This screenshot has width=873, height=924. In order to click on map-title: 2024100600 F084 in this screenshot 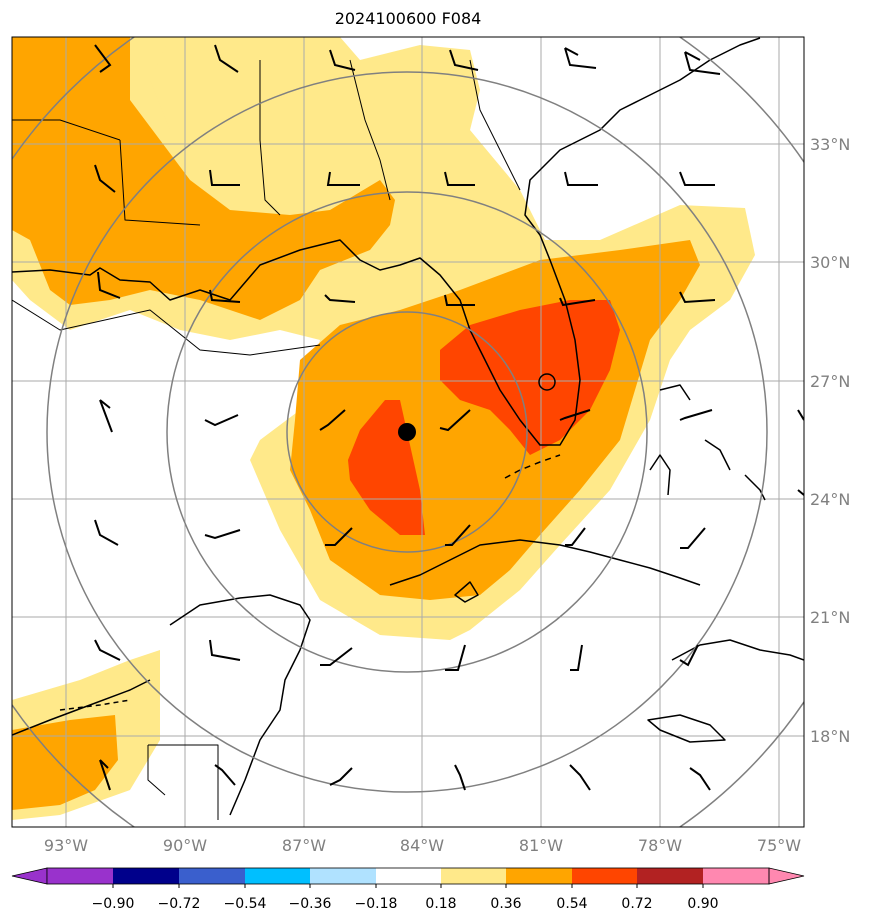, I will do `click(408, 18)`.